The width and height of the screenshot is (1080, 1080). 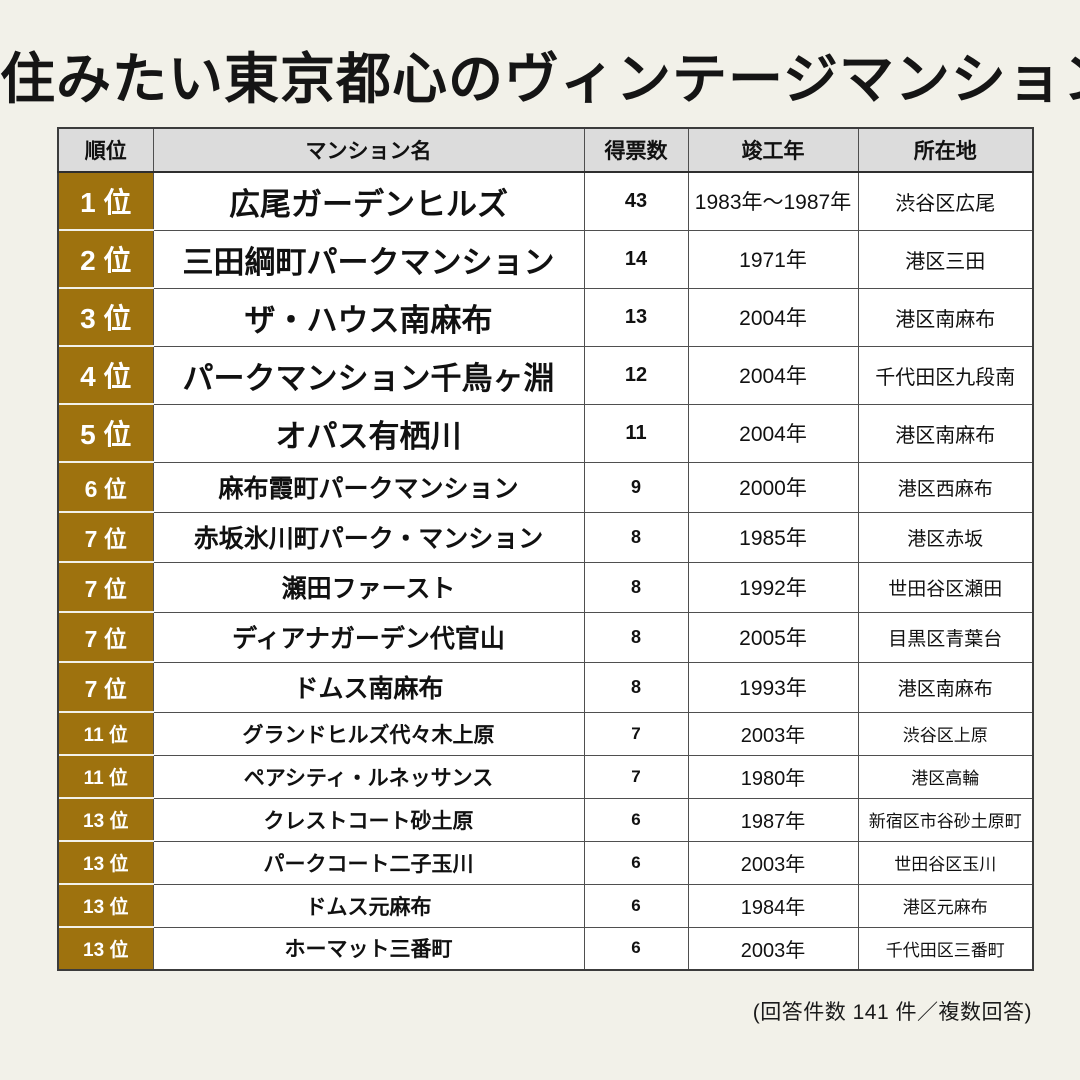 What do you see at coordinates (368, 687) in the screenshot?
I see `mansion-name-cell: ドムス南麻布` at bounding box center [368, 687].